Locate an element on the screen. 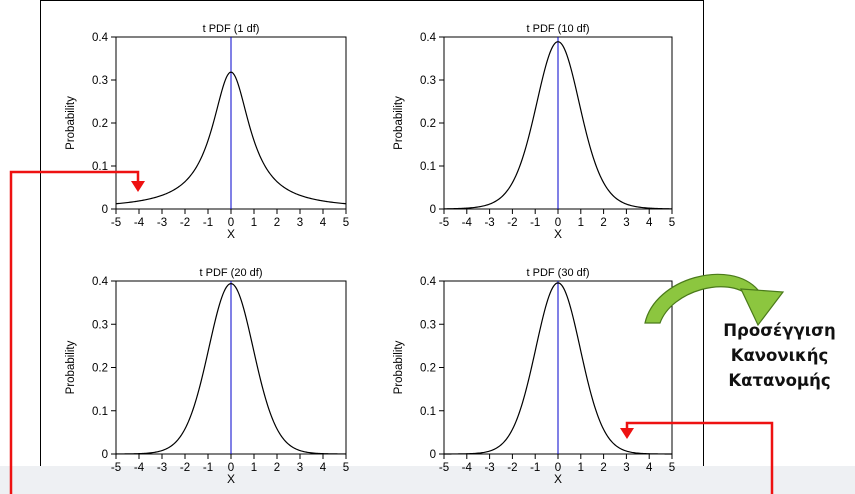  caption-line-2: Κανονικής is located at coordinates (779, 355).